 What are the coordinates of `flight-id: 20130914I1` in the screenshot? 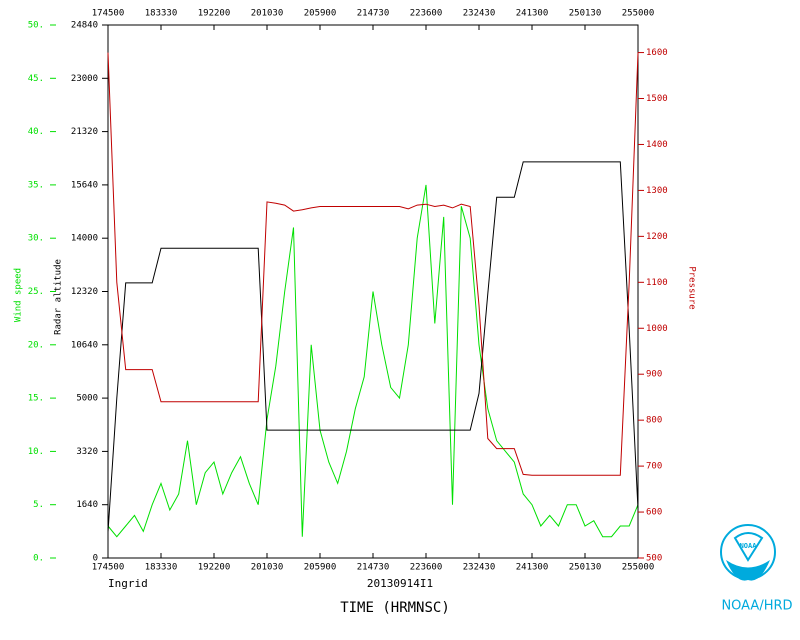 It's located at (400, 583).